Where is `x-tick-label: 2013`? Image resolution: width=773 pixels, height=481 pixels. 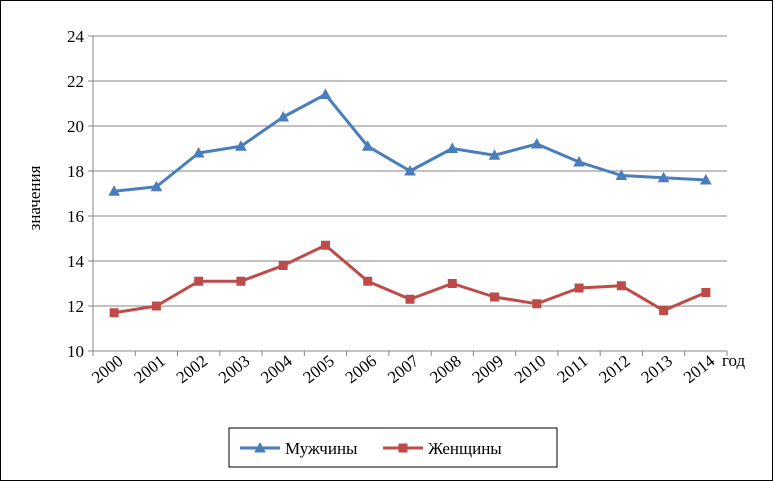 x-tick-label: 2013 is located at coordinates (657, 369).